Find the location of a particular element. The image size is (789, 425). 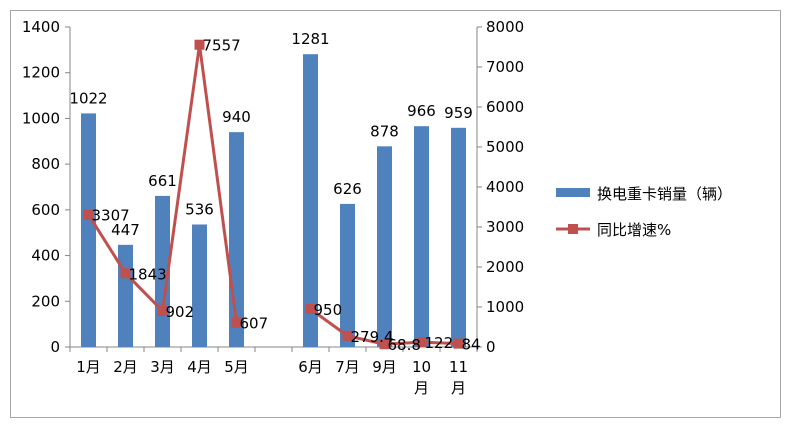

bar-data-label: 626 is located at coordinates (347, 189).